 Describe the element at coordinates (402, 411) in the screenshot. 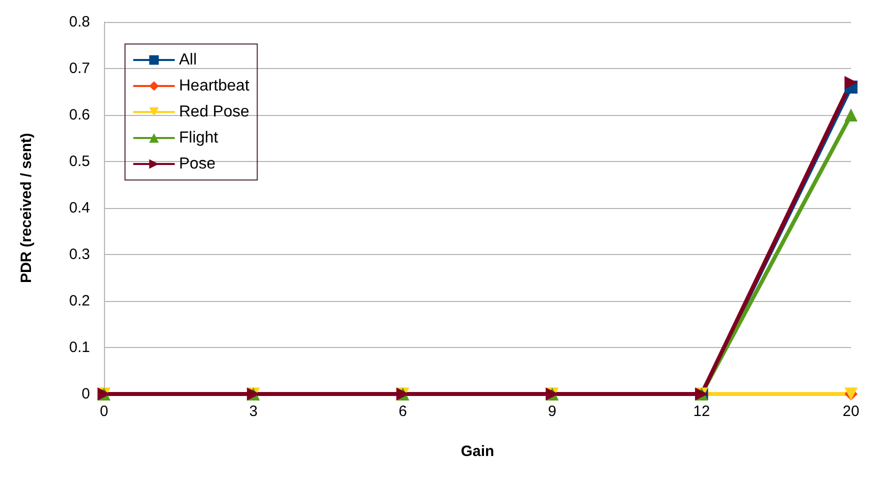

I see `x-tick-label: 6` at that location.